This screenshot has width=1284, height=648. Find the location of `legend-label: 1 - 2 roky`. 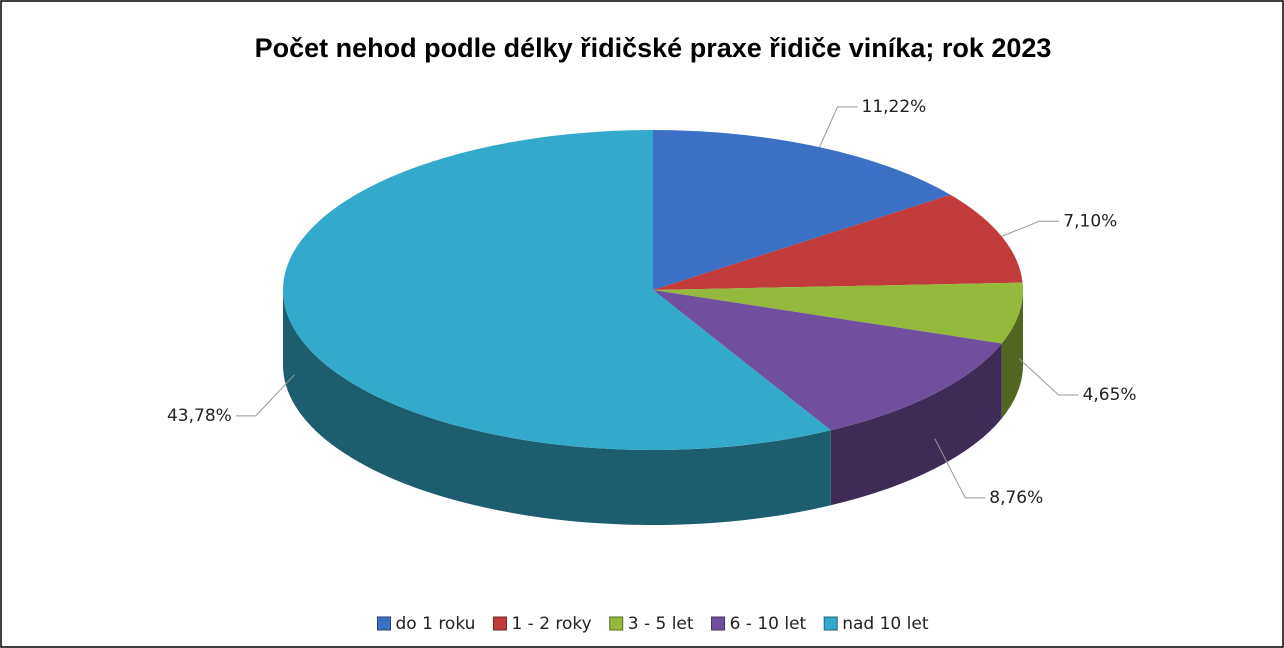

legend-label: 1 - 2 roky is located at coordinates (551, 624).